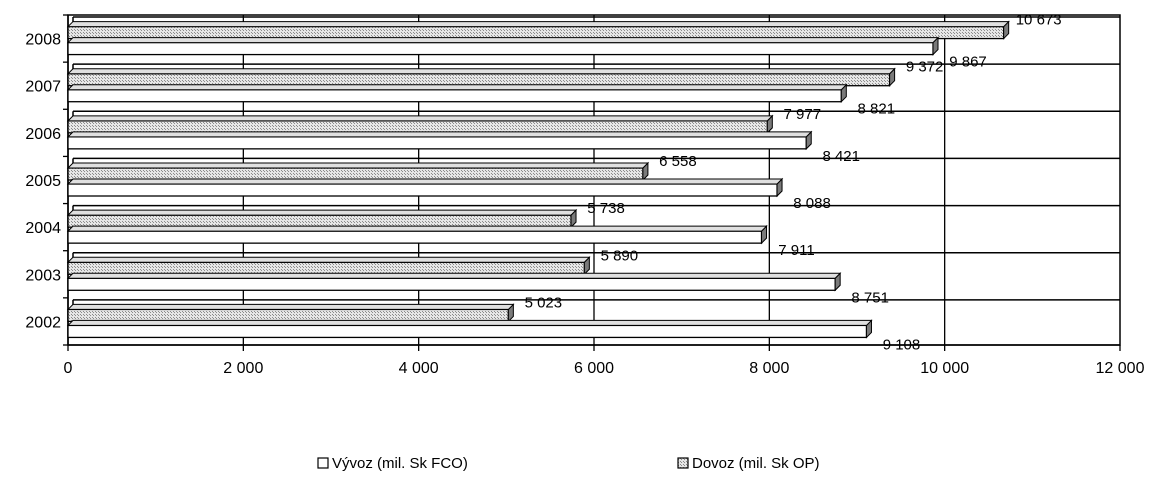 This screenshot has height=480, width=1150. Describe the element at coordinates (620, 255) in the screenshot. I see `data-label-dovoz: 5 890` at that location.